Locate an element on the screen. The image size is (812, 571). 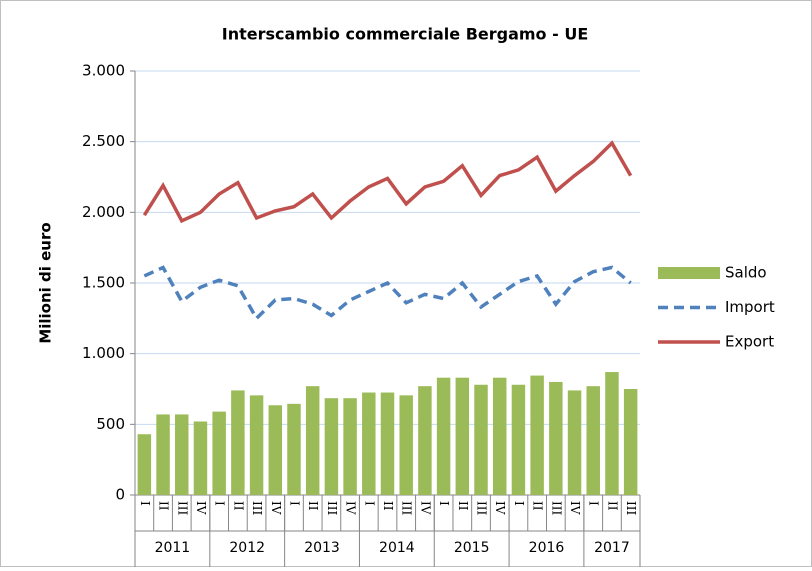
y-axis-label: Milioni di euro is located at coordinates (46, 282).